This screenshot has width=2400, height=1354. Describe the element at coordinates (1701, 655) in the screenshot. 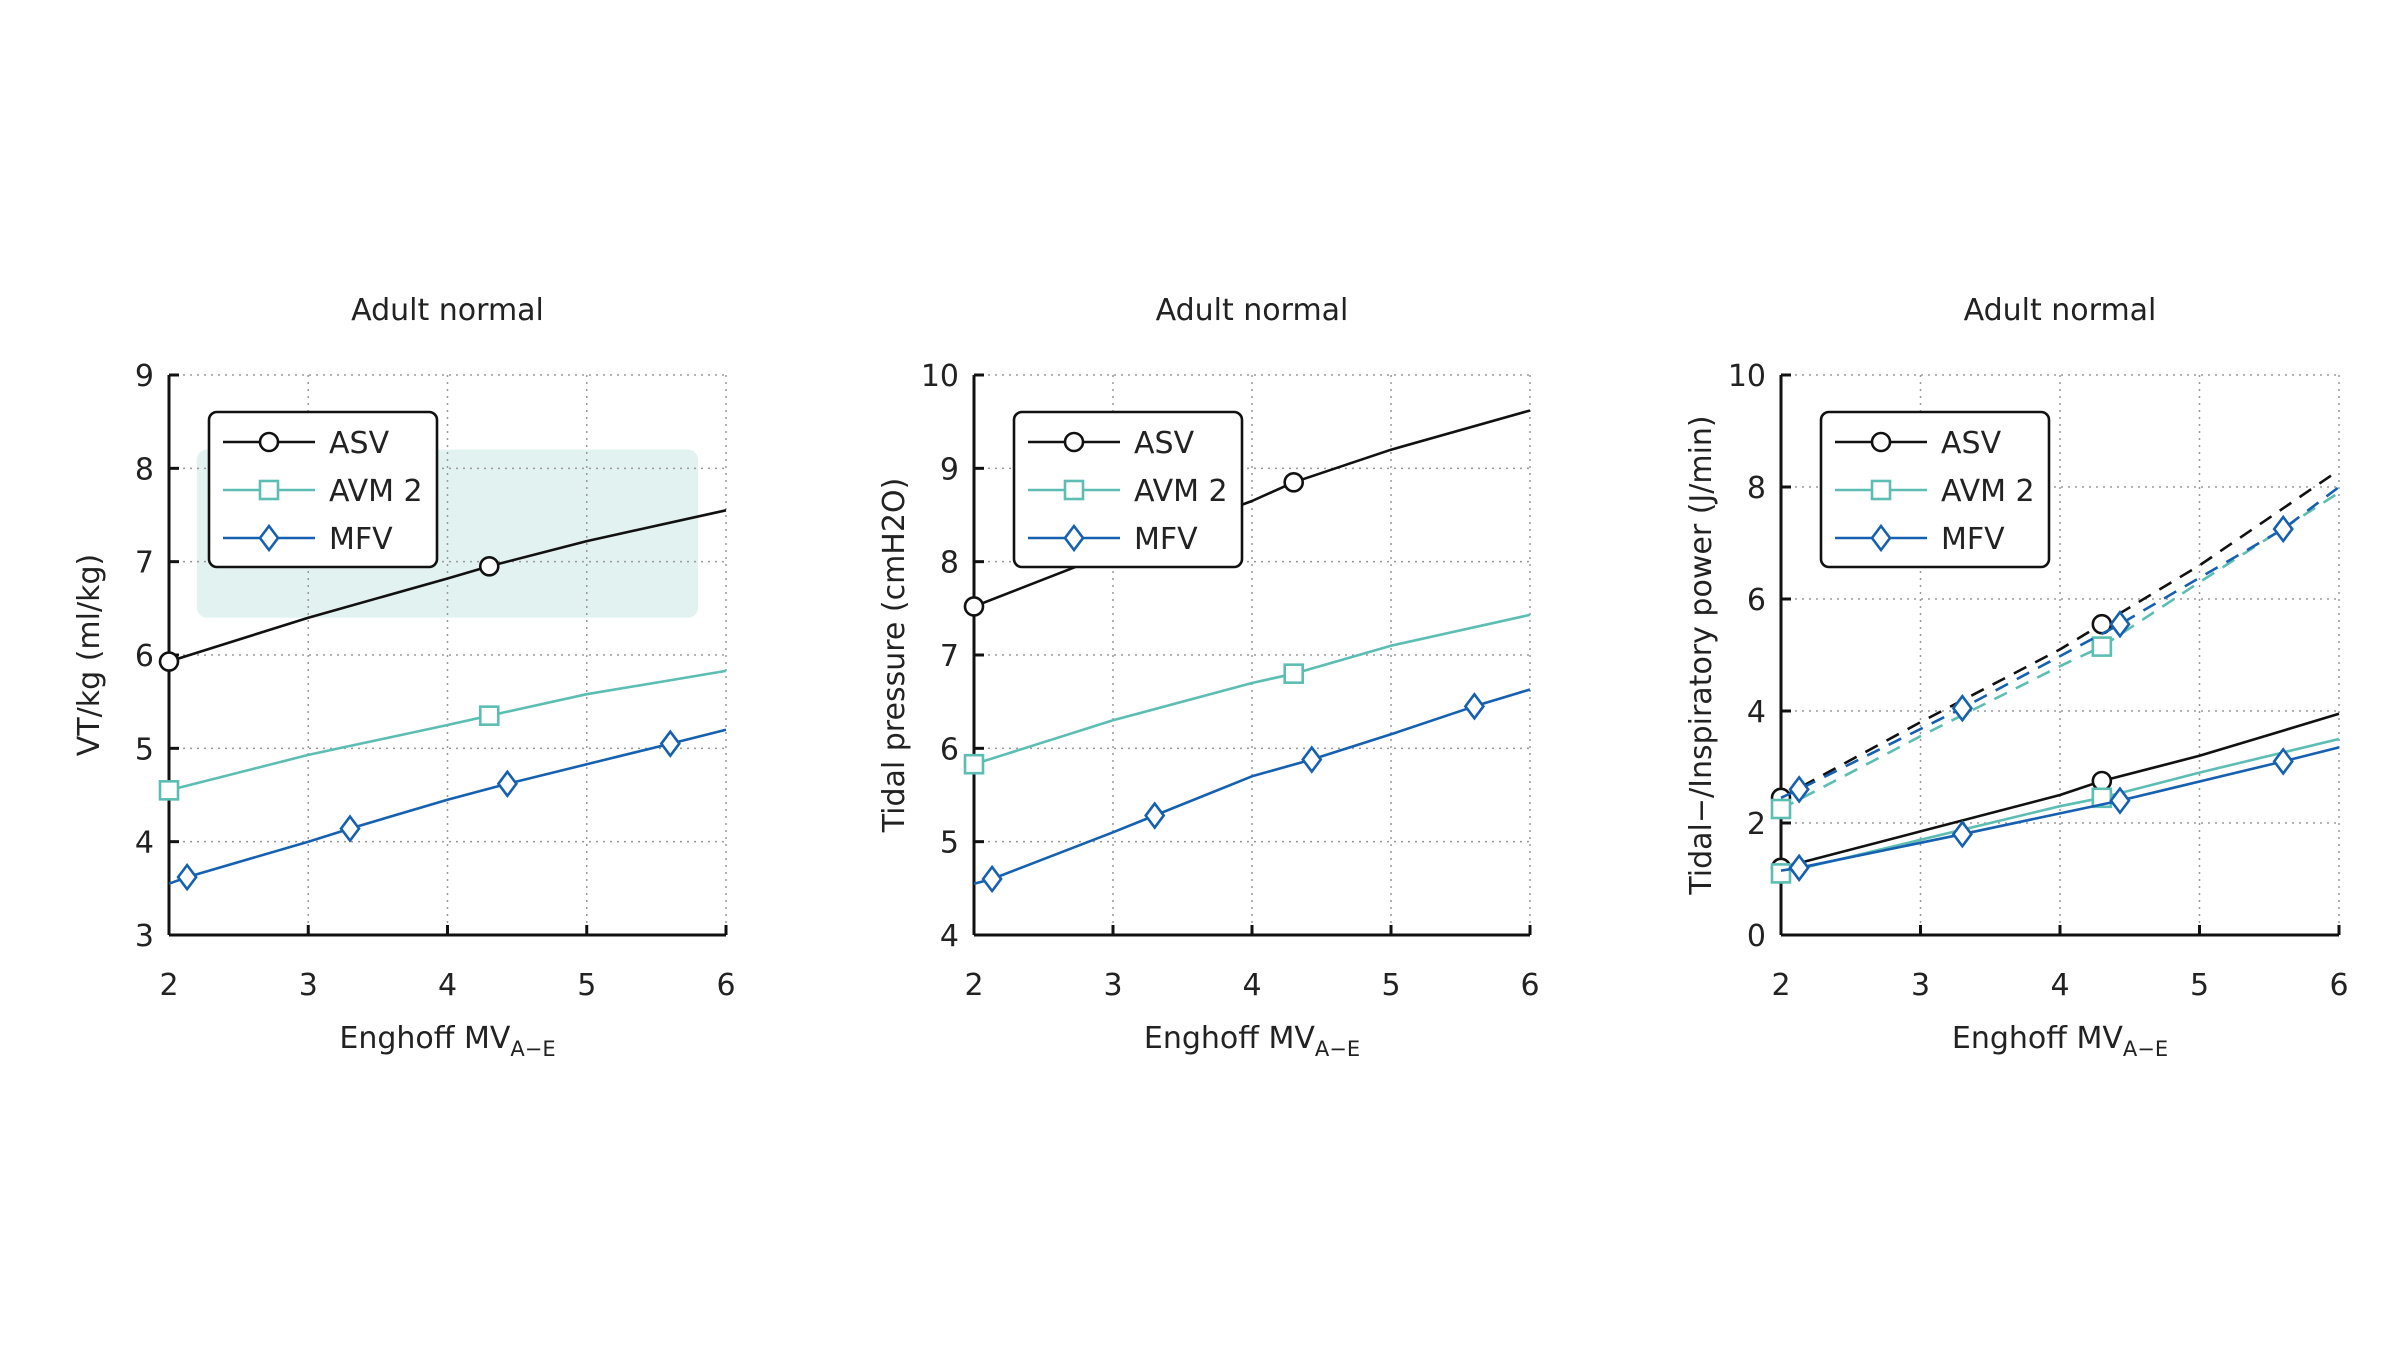

I see `y-axis-label: Tidal−/Inspiratory power (J/min)` at that location.